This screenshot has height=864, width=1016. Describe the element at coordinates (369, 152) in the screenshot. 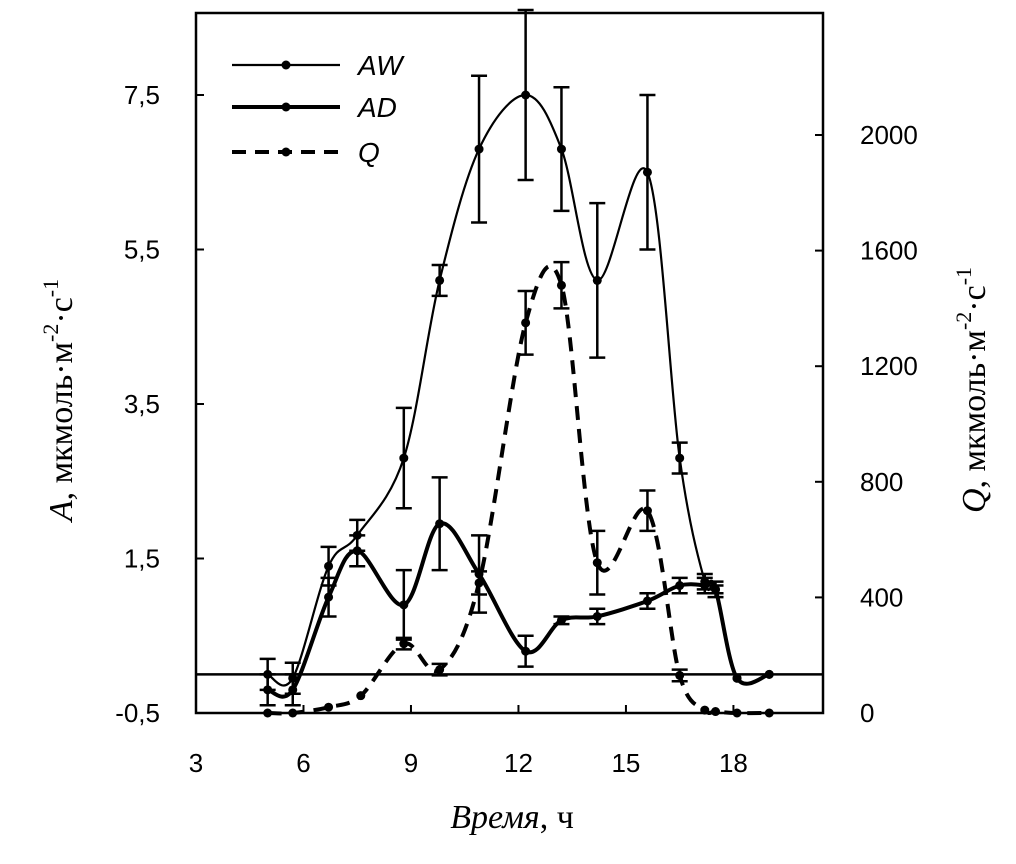

I see `legend-label-q: Q` at that location.